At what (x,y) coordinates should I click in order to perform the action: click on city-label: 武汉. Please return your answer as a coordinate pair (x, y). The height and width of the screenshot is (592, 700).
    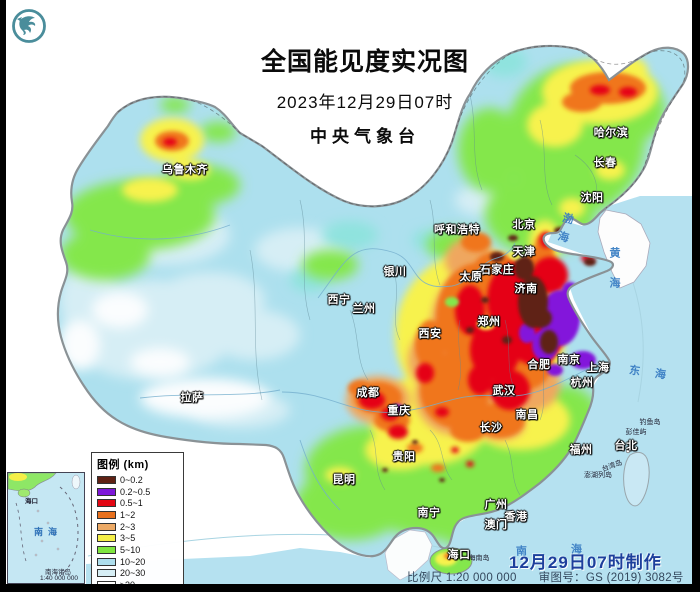
    Looking at the image, I should click on (504, 391).